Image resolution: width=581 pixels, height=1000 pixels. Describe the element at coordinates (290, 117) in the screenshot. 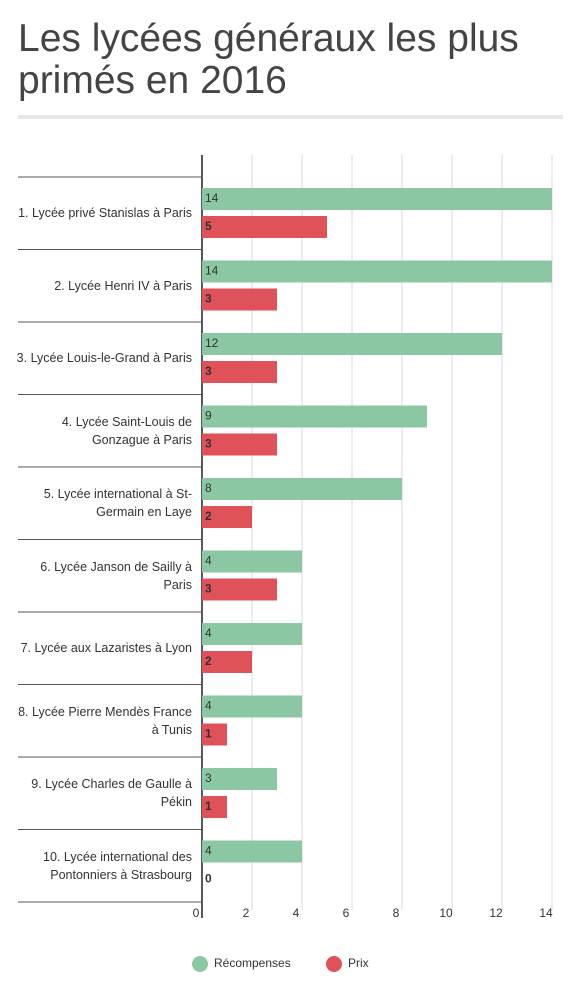

I see `title-rule` at that location.